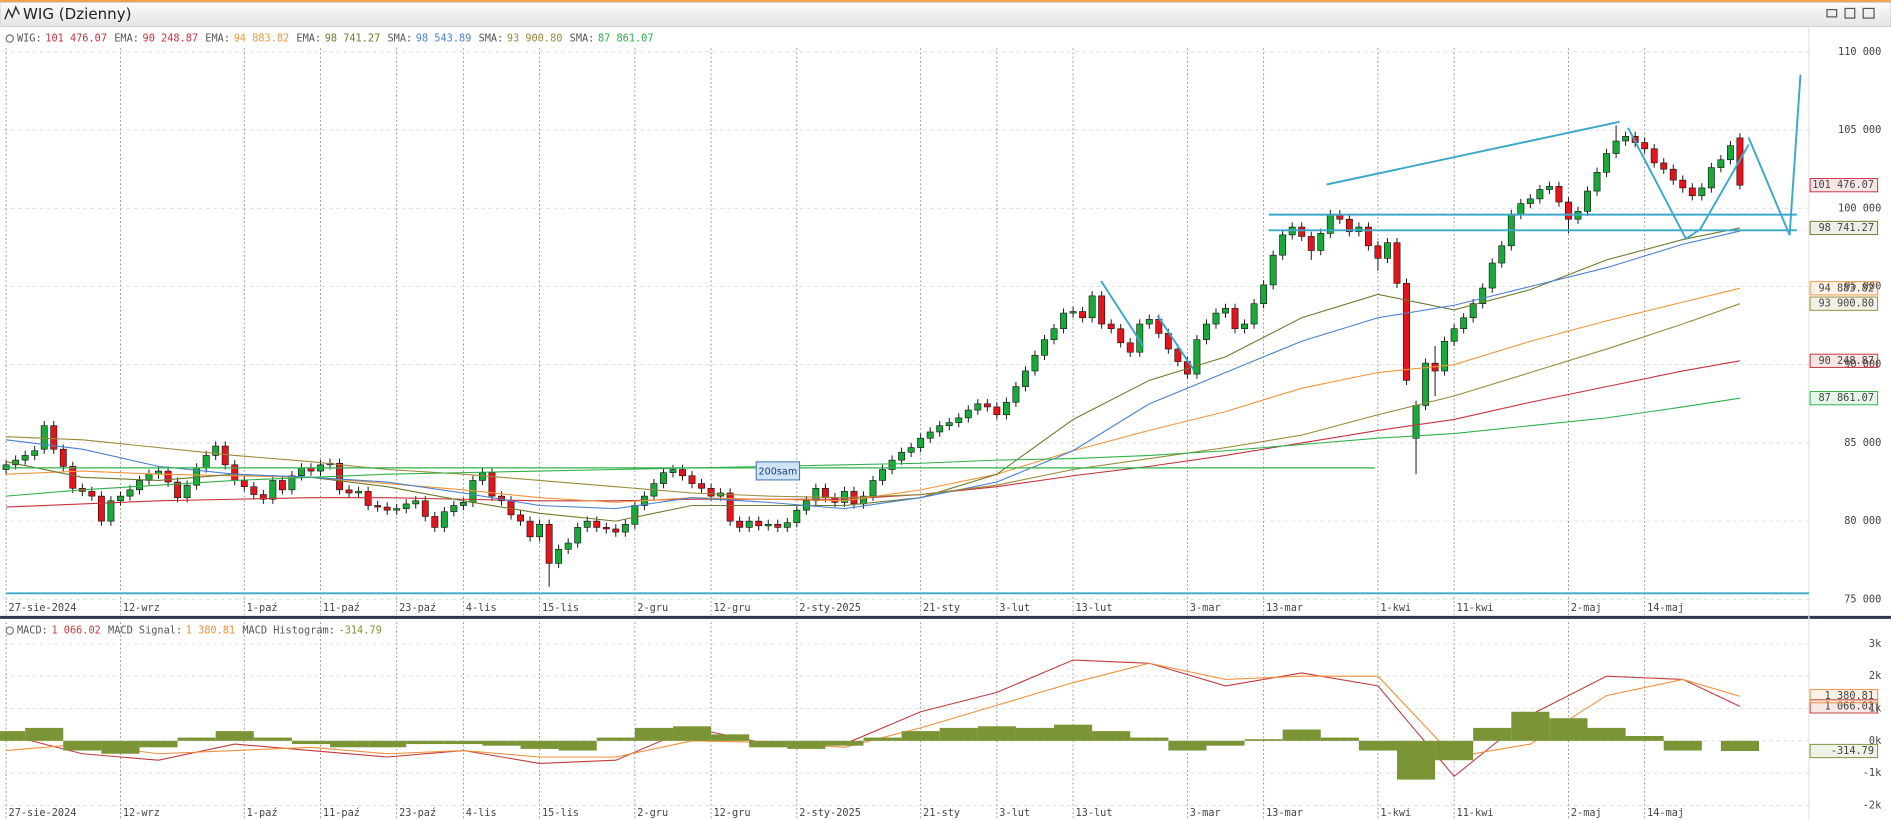 The image size is (1891, 820). What do you see at coordinates (9, 334) in the screenshot?
I see `settings-icons` at bounding box center [9, 334].